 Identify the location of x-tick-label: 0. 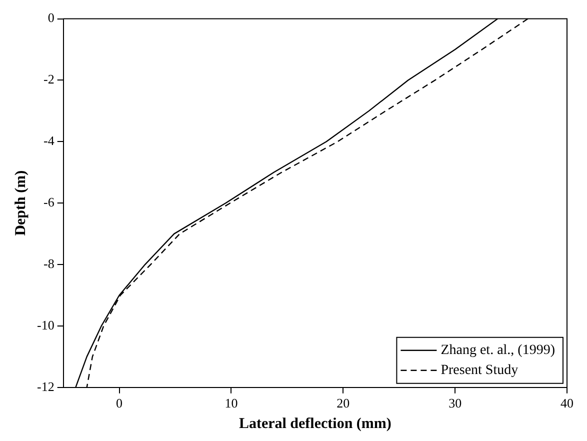
(119, 403).